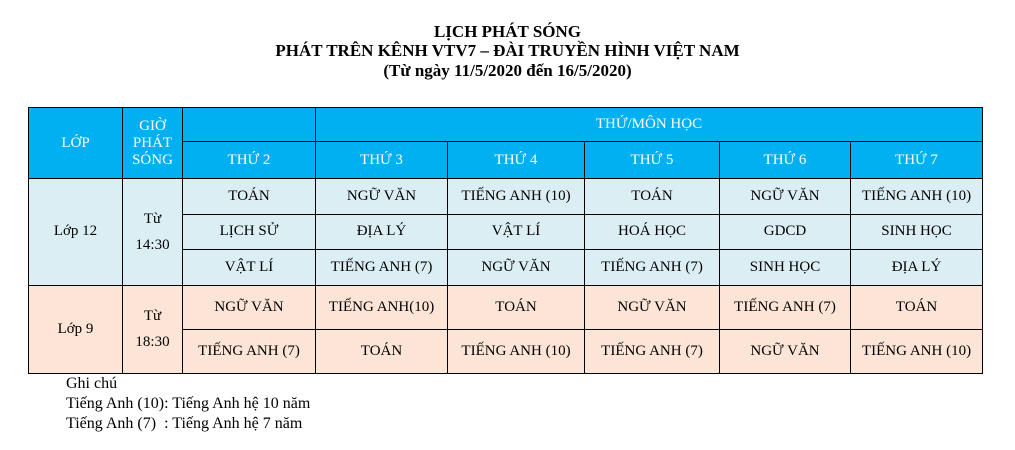  What do you see at coordinates (249, 160) in the screenshot?
I see `header-day: THỨ 2` at bounding box center [249, 160].